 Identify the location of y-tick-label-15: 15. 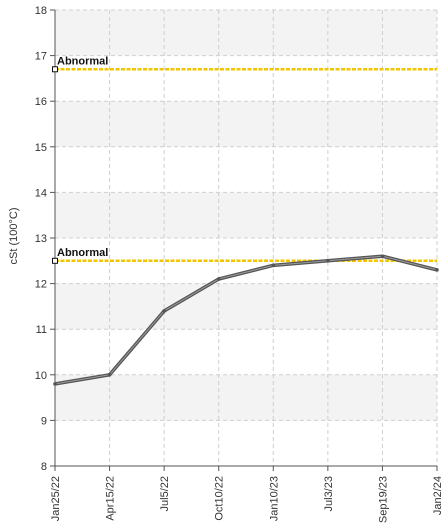
(41, 148).